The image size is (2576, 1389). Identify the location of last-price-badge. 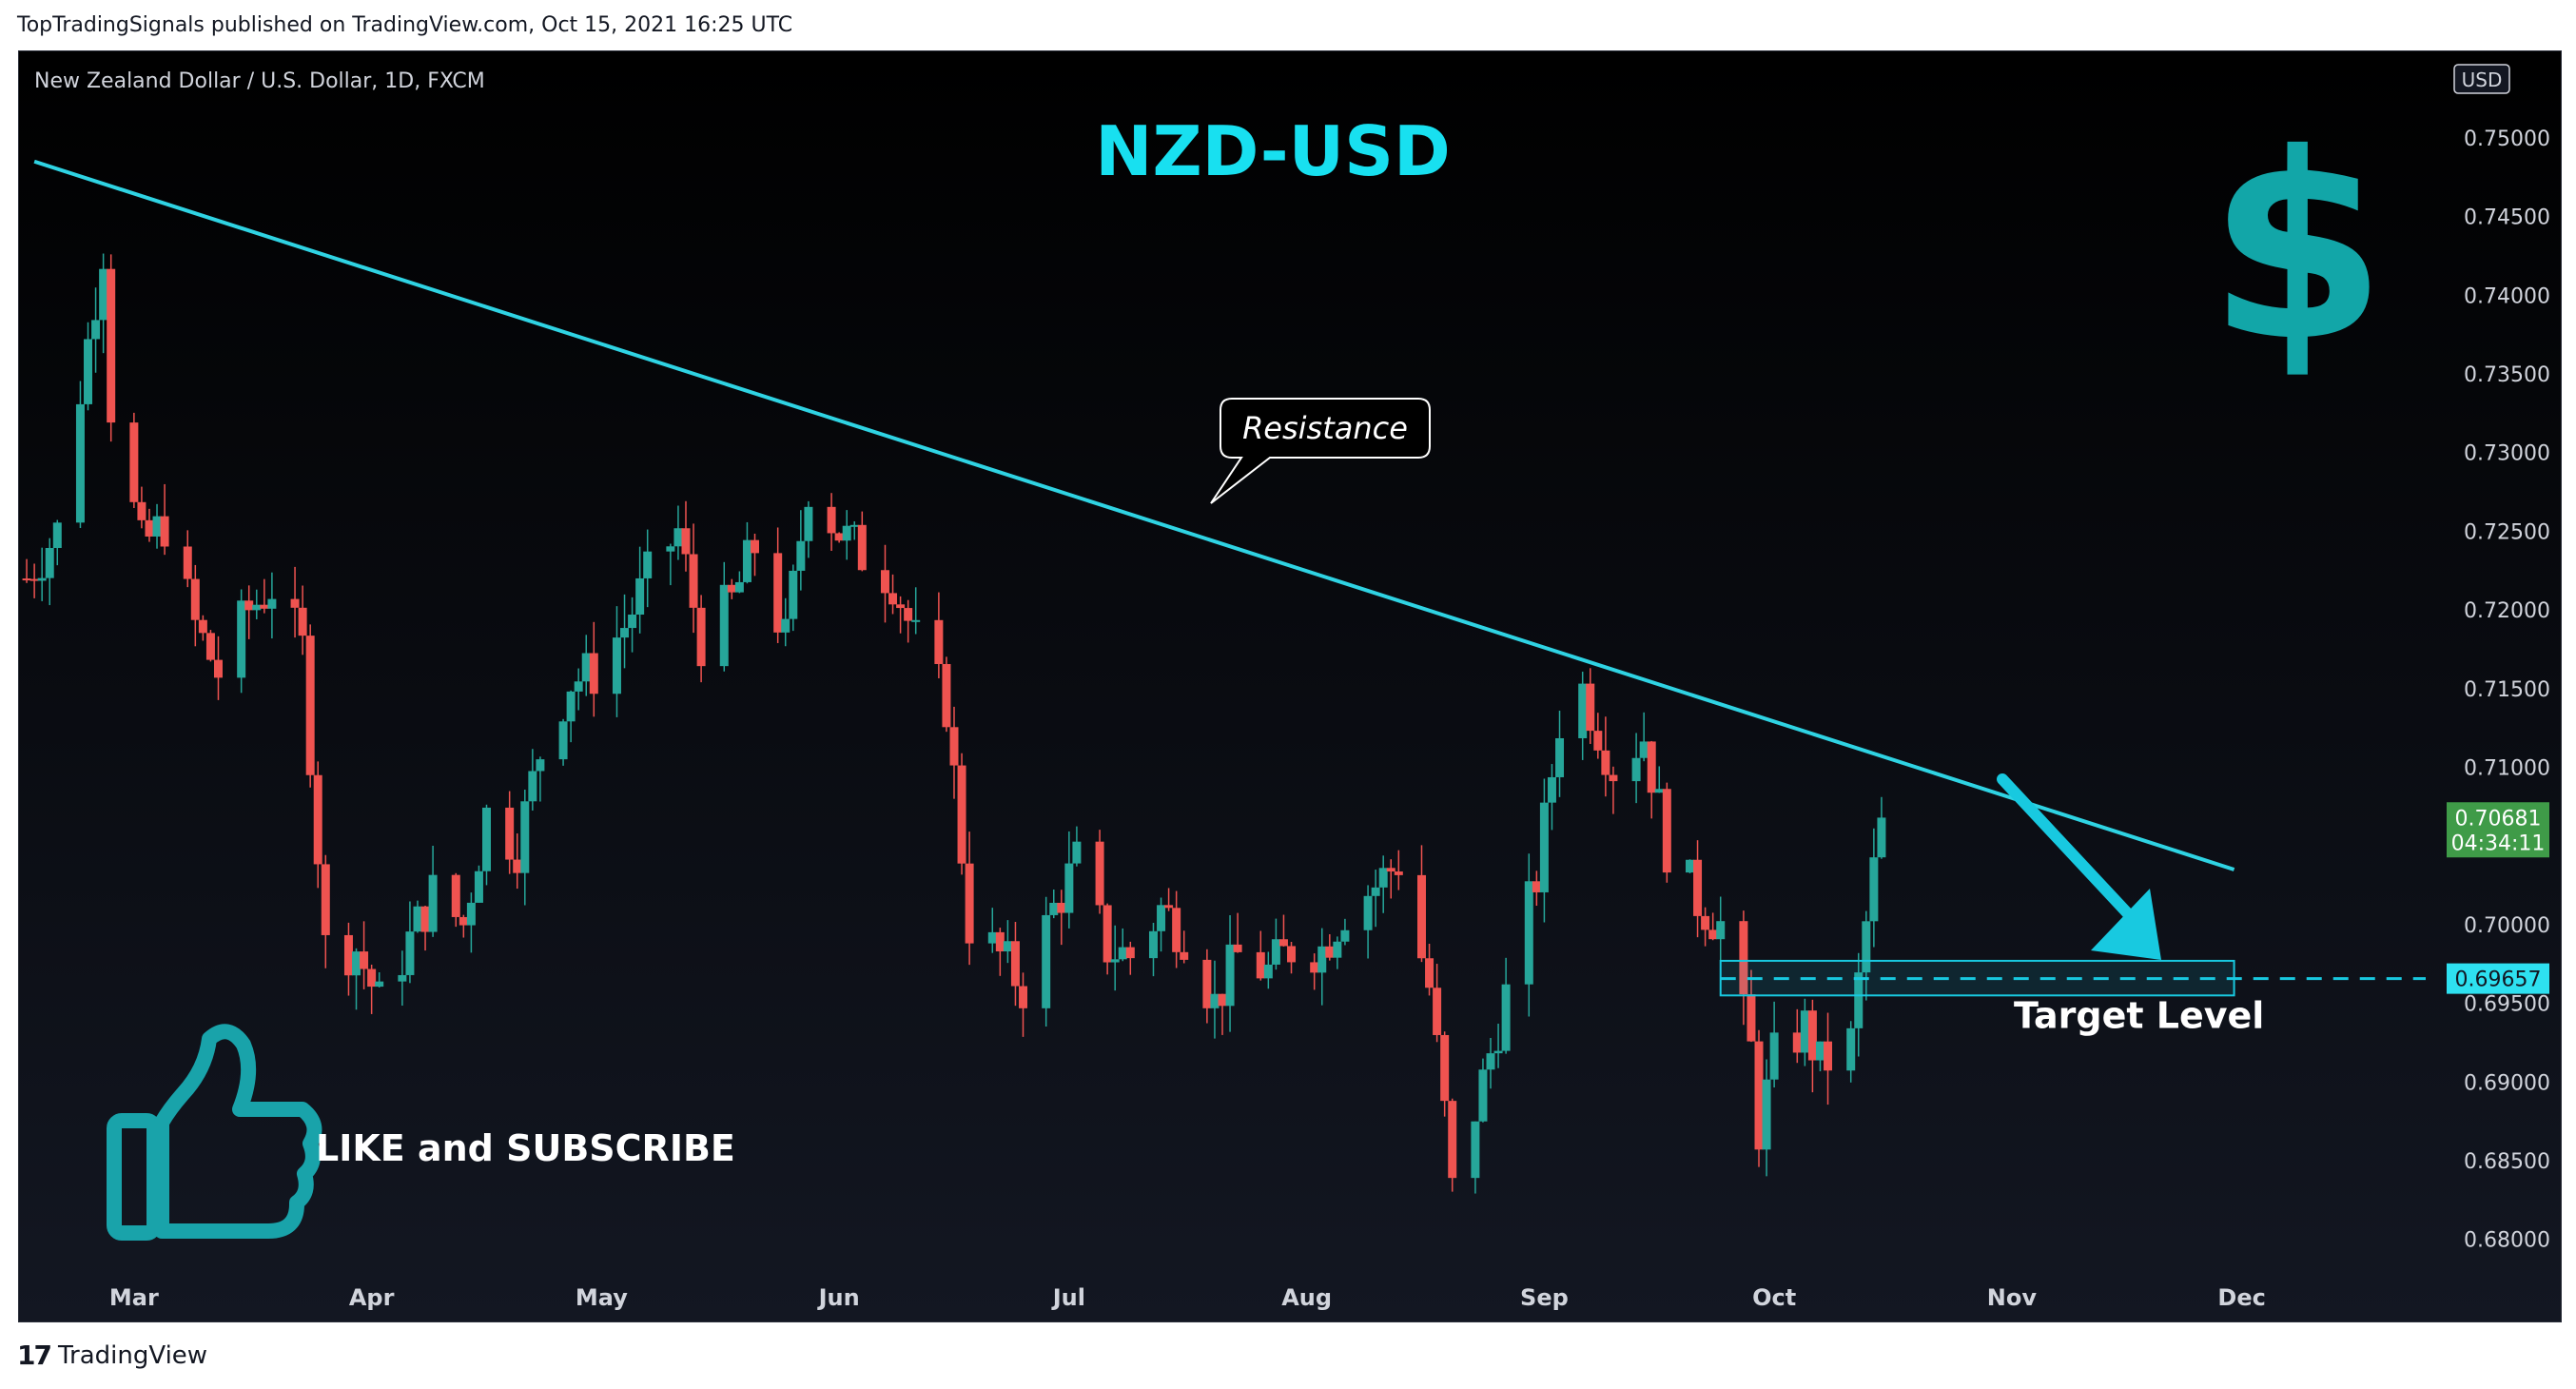
(2498, 830).